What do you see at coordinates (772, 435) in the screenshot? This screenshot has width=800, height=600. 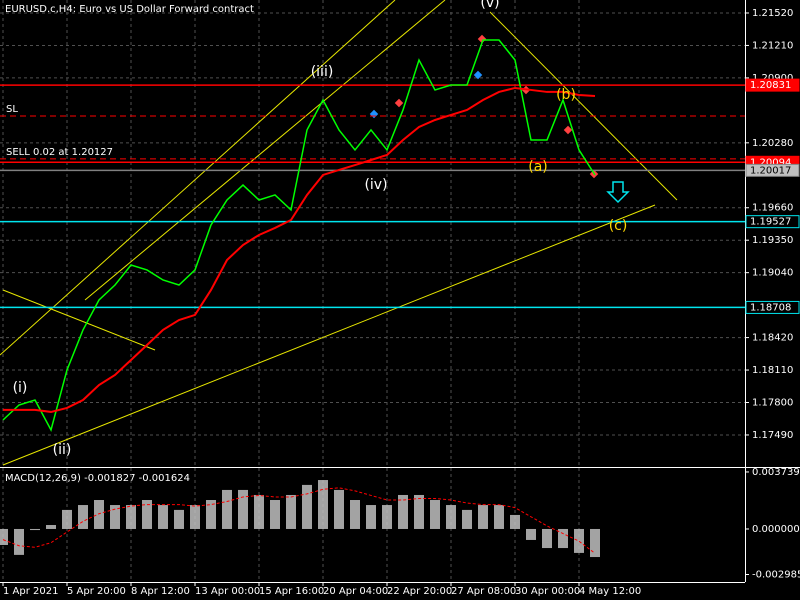 I see `y-tick-label: 1.17490` at bounding box center [772, 435].